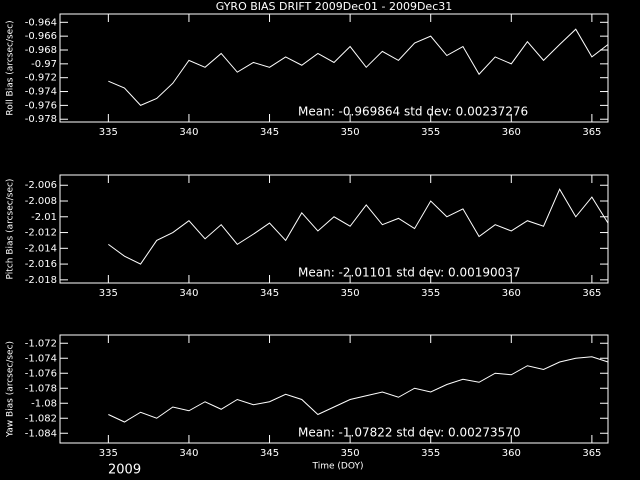 This screenshot has height=480, width=640. Describe the element at coordinates (41, 78) in the screenshot. I see `y-tick-label: -0.972` at that location.